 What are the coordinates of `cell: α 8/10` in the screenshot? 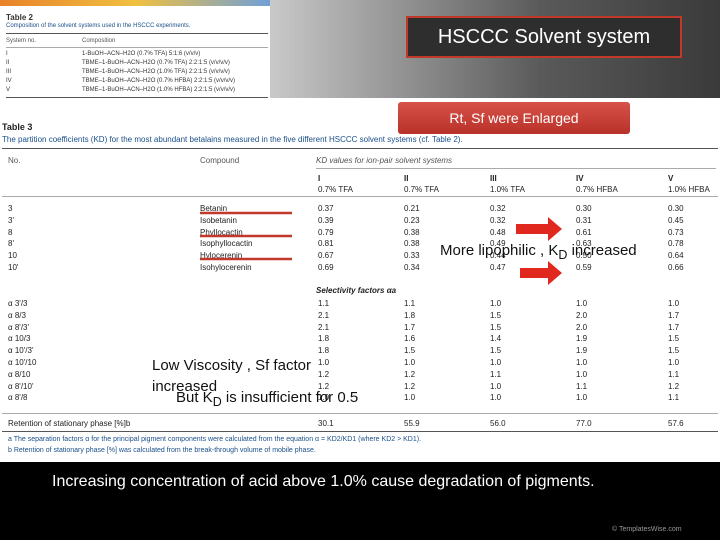 It's located at (19, 374).